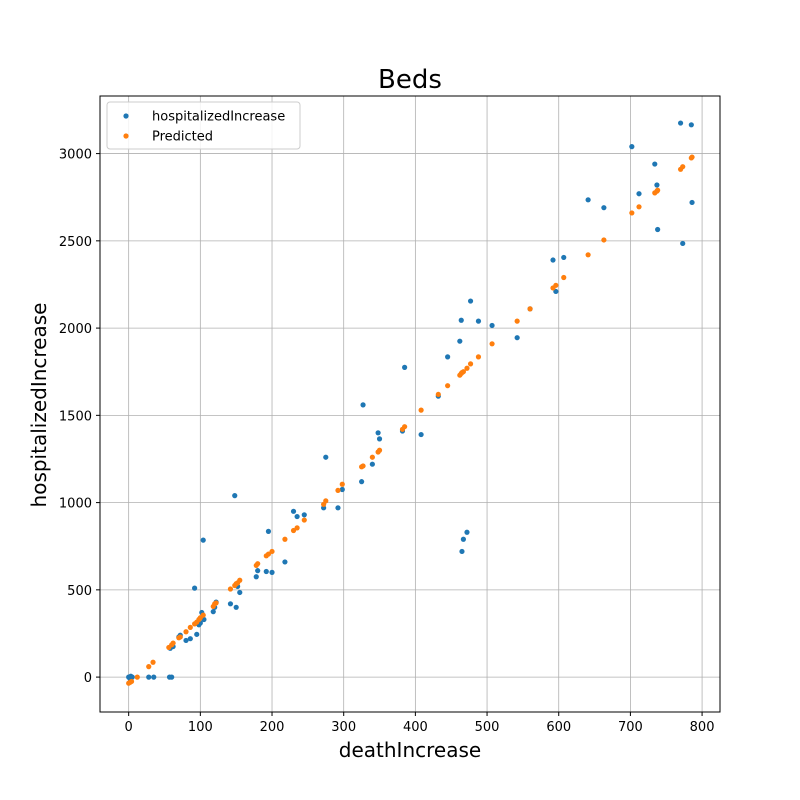  What do you see at coordinates (218, 117) in the screenshot?
I see `legend-label: hospitalizedIncrease` at bounding box center [218, 117].